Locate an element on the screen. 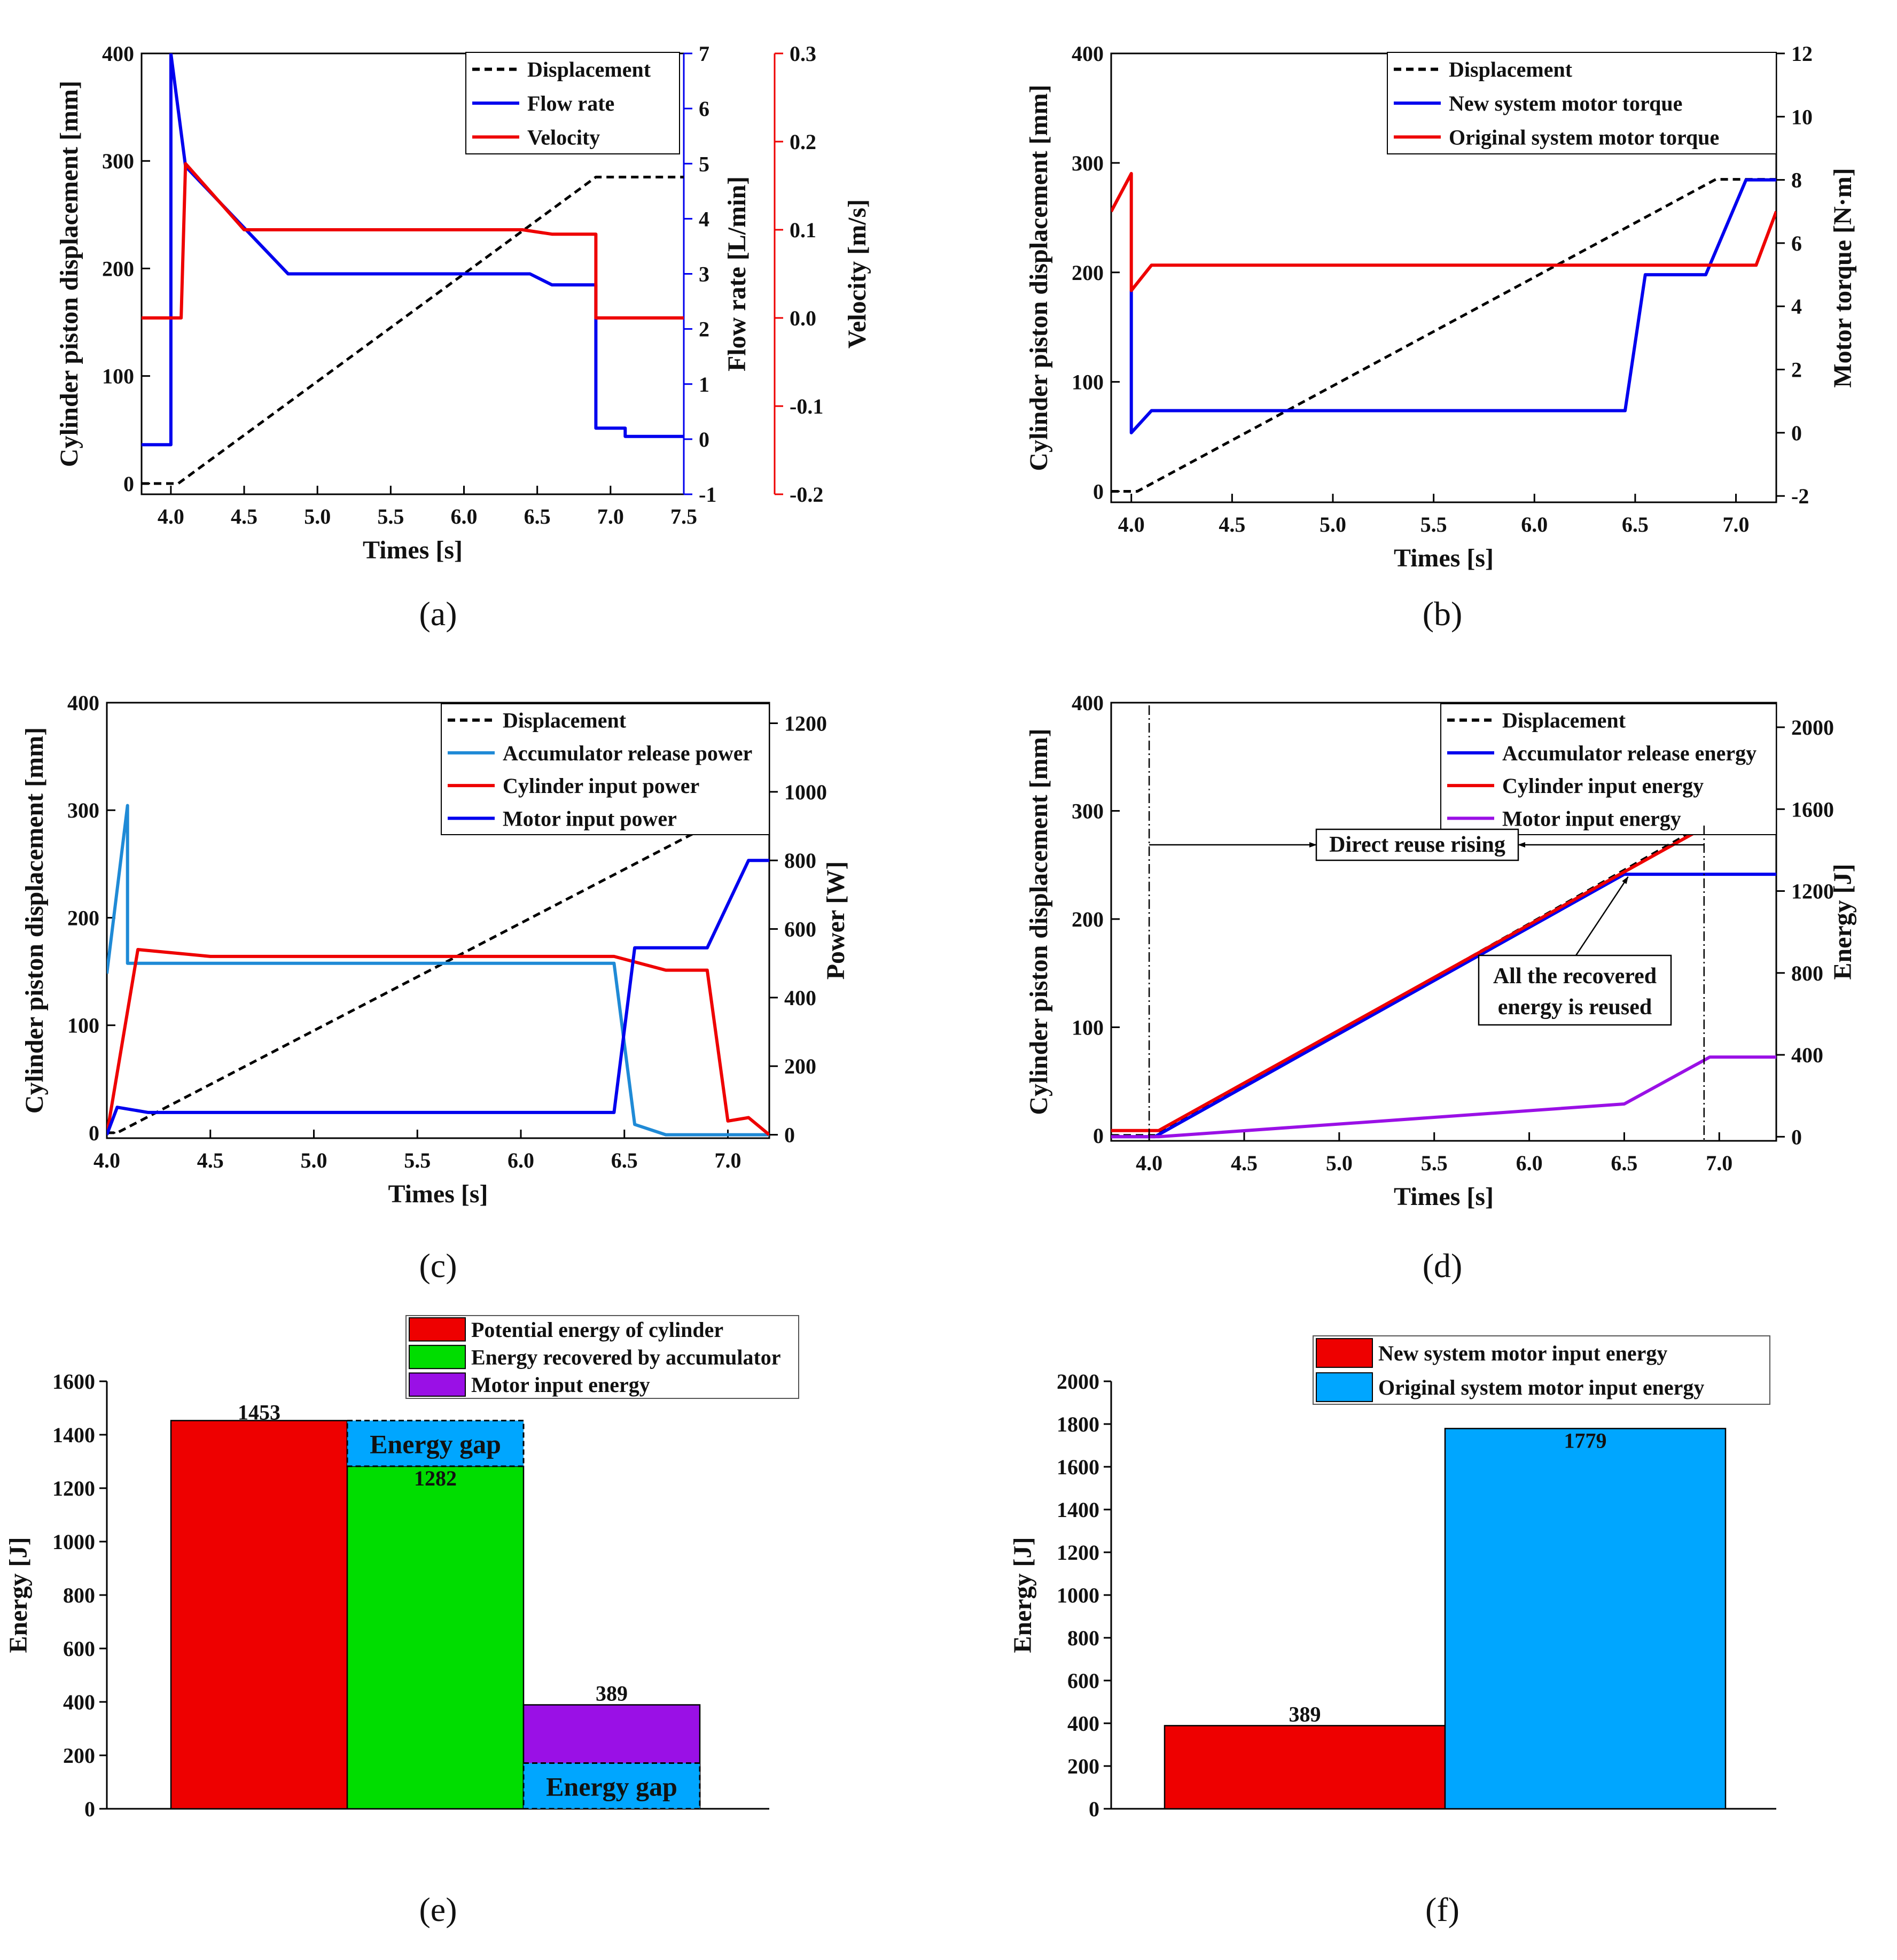 The height and width of the screenshot is (1960, 1897). y2-axis-label: Motor torque [N·m] is located at coordinates (1843, 277).